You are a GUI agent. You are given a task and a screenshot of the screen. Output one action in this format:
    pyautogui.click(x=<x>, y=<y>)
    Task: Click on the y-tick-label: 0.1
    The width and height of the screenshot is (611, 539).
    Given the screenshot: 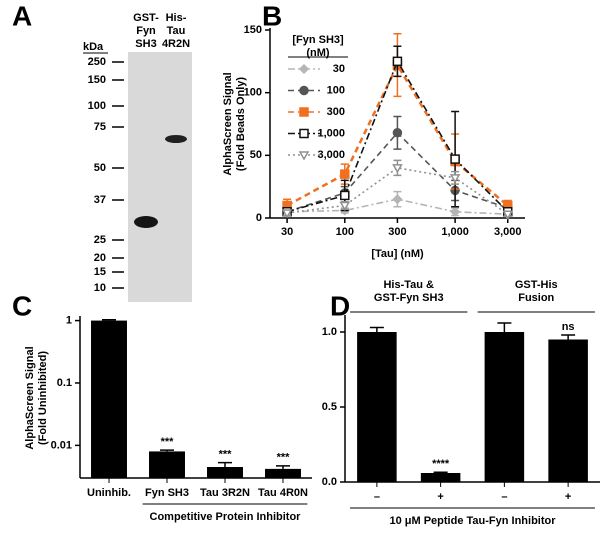 What is the action you would take?
    pyautogui.click(x=64, y=383)
    